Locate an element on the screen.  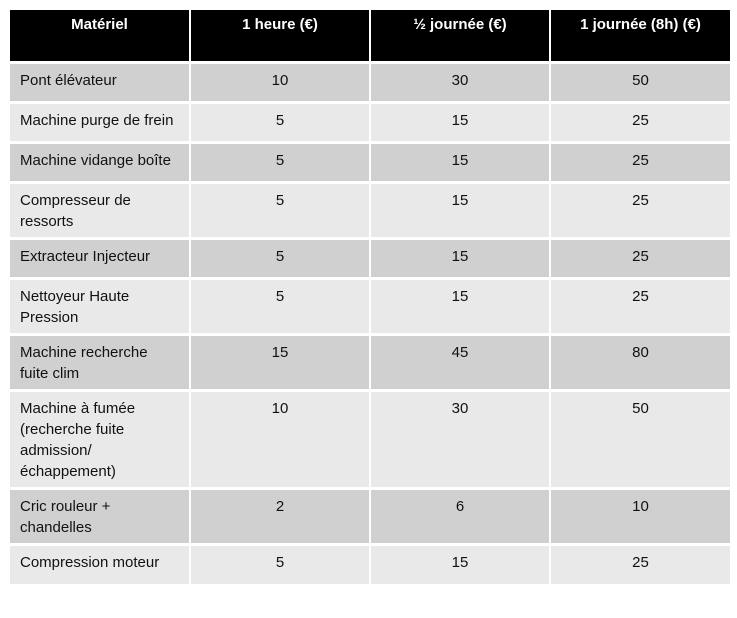
equipment-cell: Compression moteur is located at coordinates (100, 563).